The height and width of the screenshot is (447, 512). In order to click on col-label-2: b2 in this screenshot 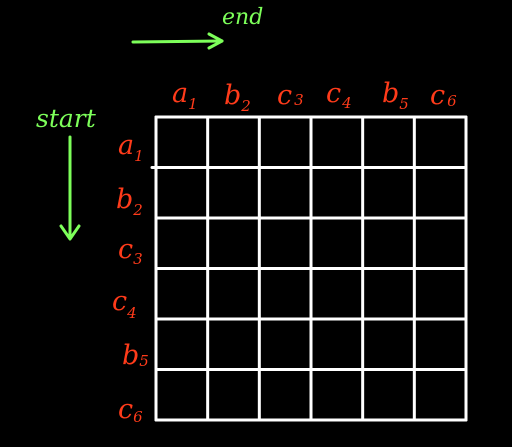, I will do `click(237, 97)`.